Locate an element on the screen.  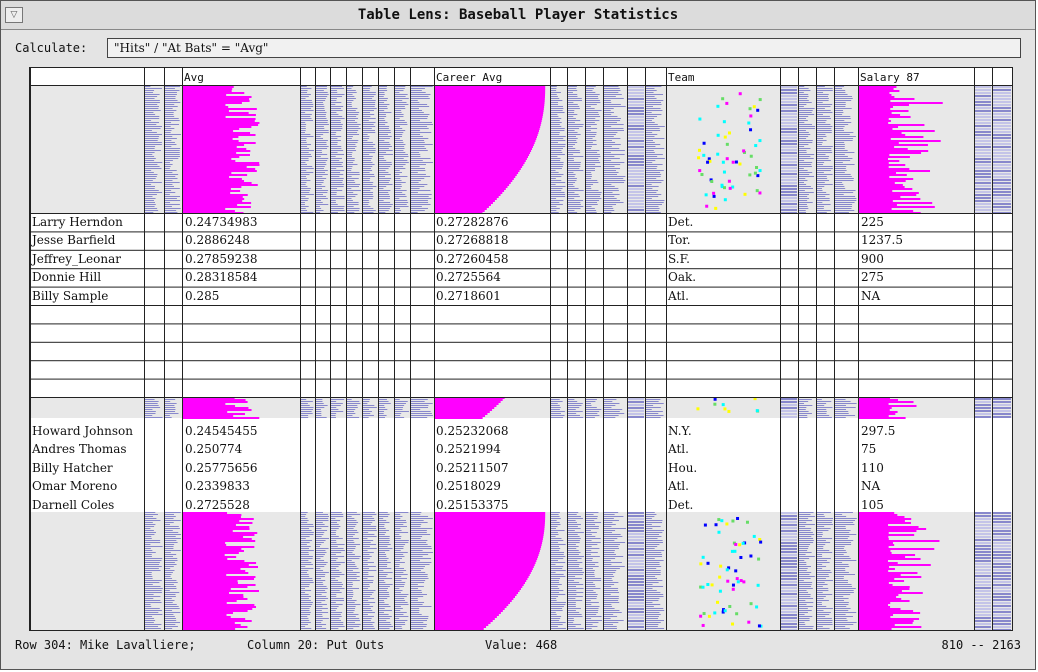
avg-cell: 0.24734983 is located at coordinates (221, 222).